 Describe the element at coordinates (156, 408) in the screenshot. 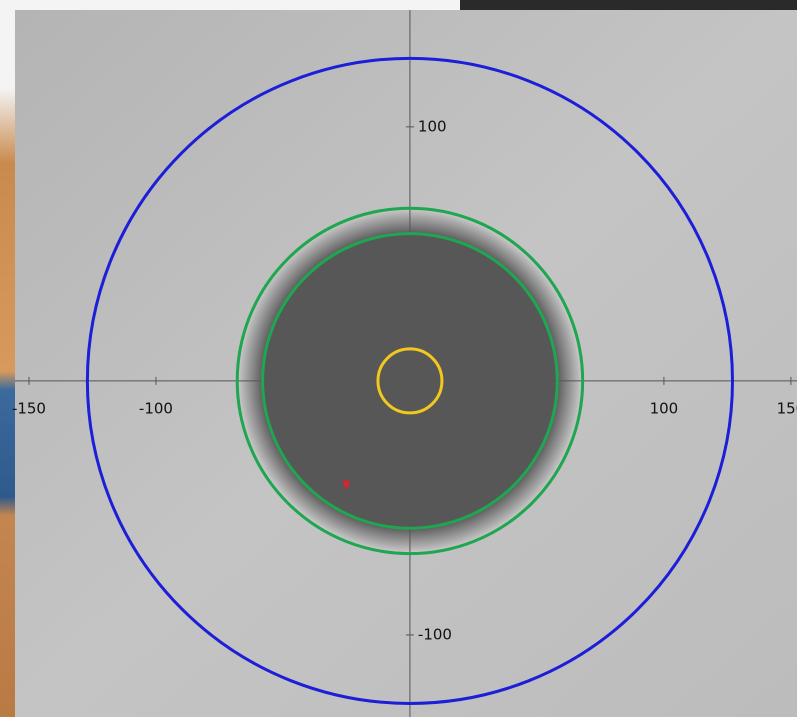

I see `x-tick-label: -100` at that location.